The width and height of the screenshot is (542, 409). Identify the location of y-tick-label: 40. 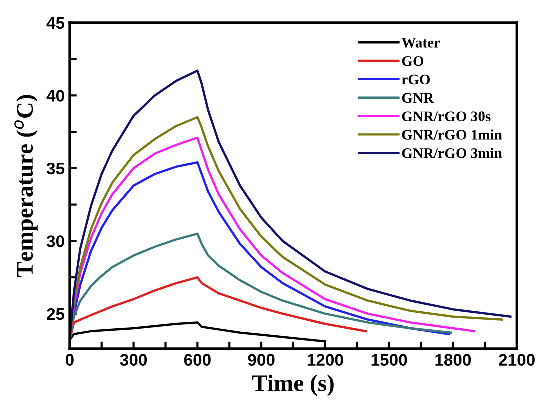
(55, 96).